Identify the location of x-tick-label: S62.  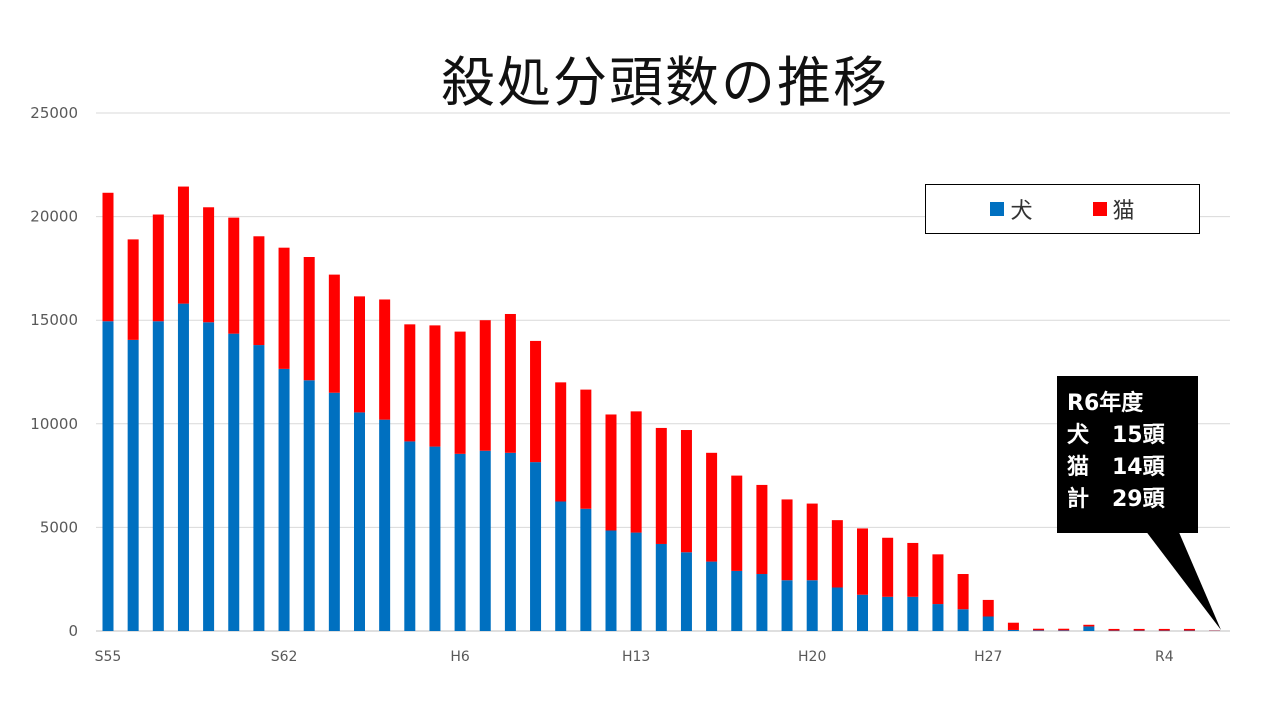
(284, 657).